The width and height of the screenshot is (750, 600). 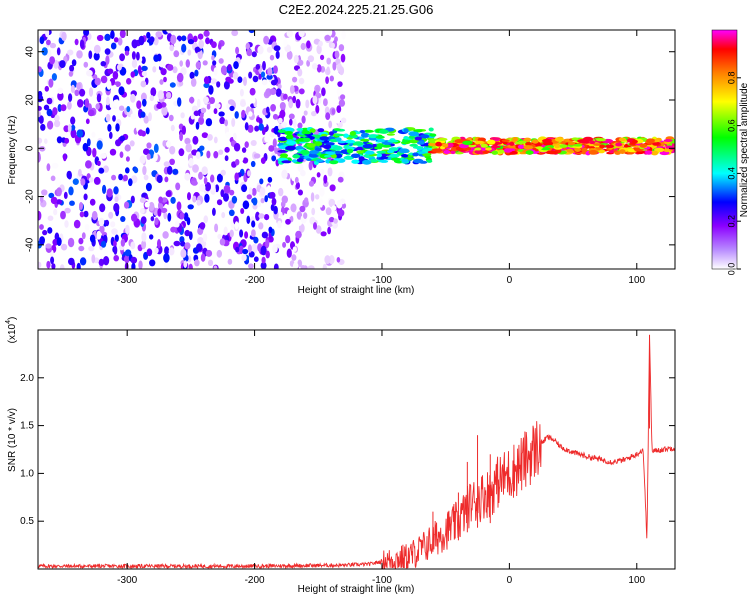 I want to click on snr-x-tick-label: -100, so click(x=382, y=580).